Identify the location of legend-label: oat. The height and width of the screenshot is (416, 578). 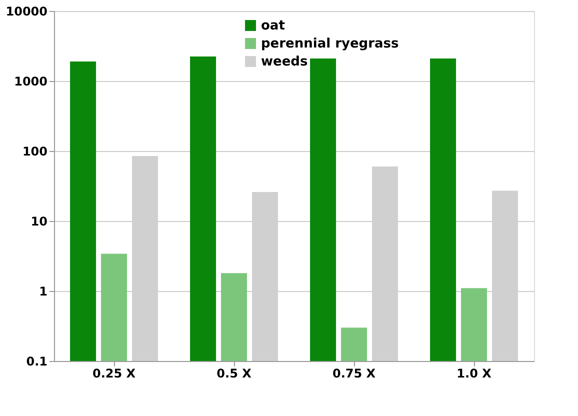
(273, 26).